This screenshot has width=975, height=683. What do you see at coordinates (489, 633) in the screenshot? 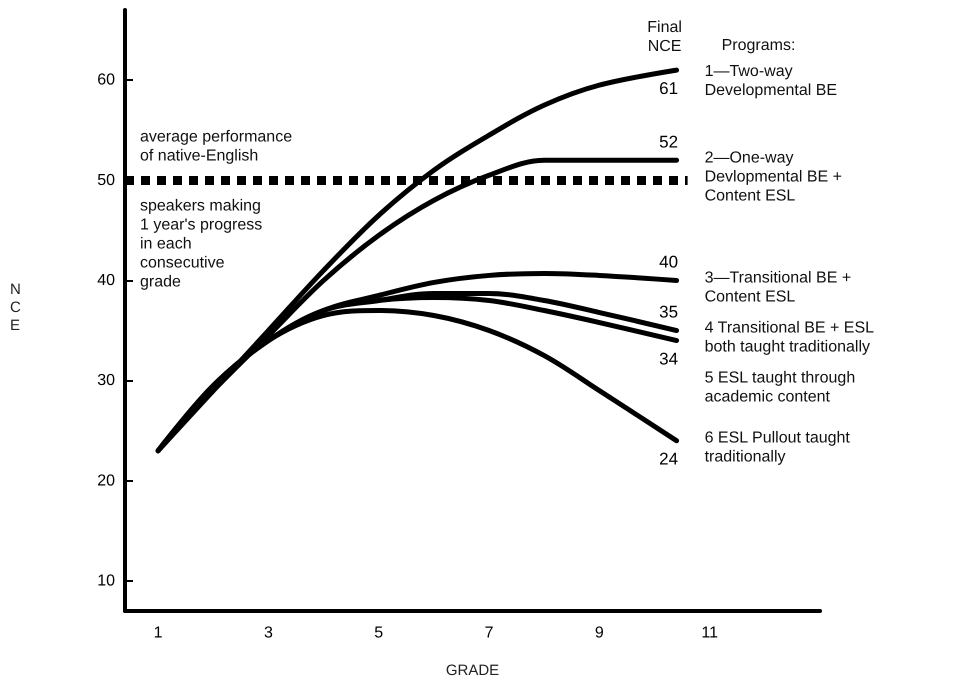
I see `x-tick-label: 7` at bounding box center [489, 633].